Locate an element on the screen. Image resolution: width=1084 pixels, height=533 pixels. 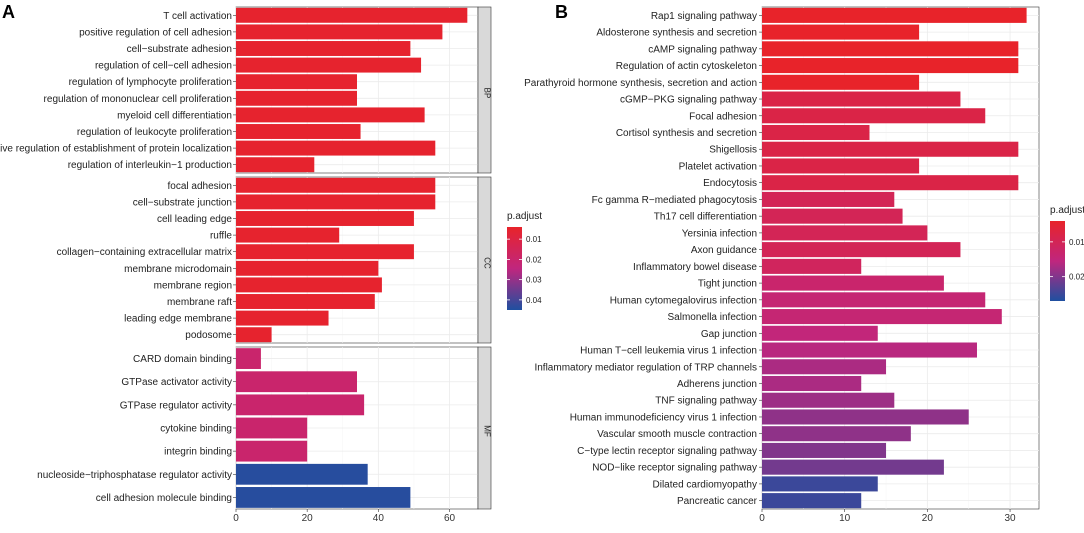
category-label: Th17 cell differentiation is located at coordinates (705, 217).